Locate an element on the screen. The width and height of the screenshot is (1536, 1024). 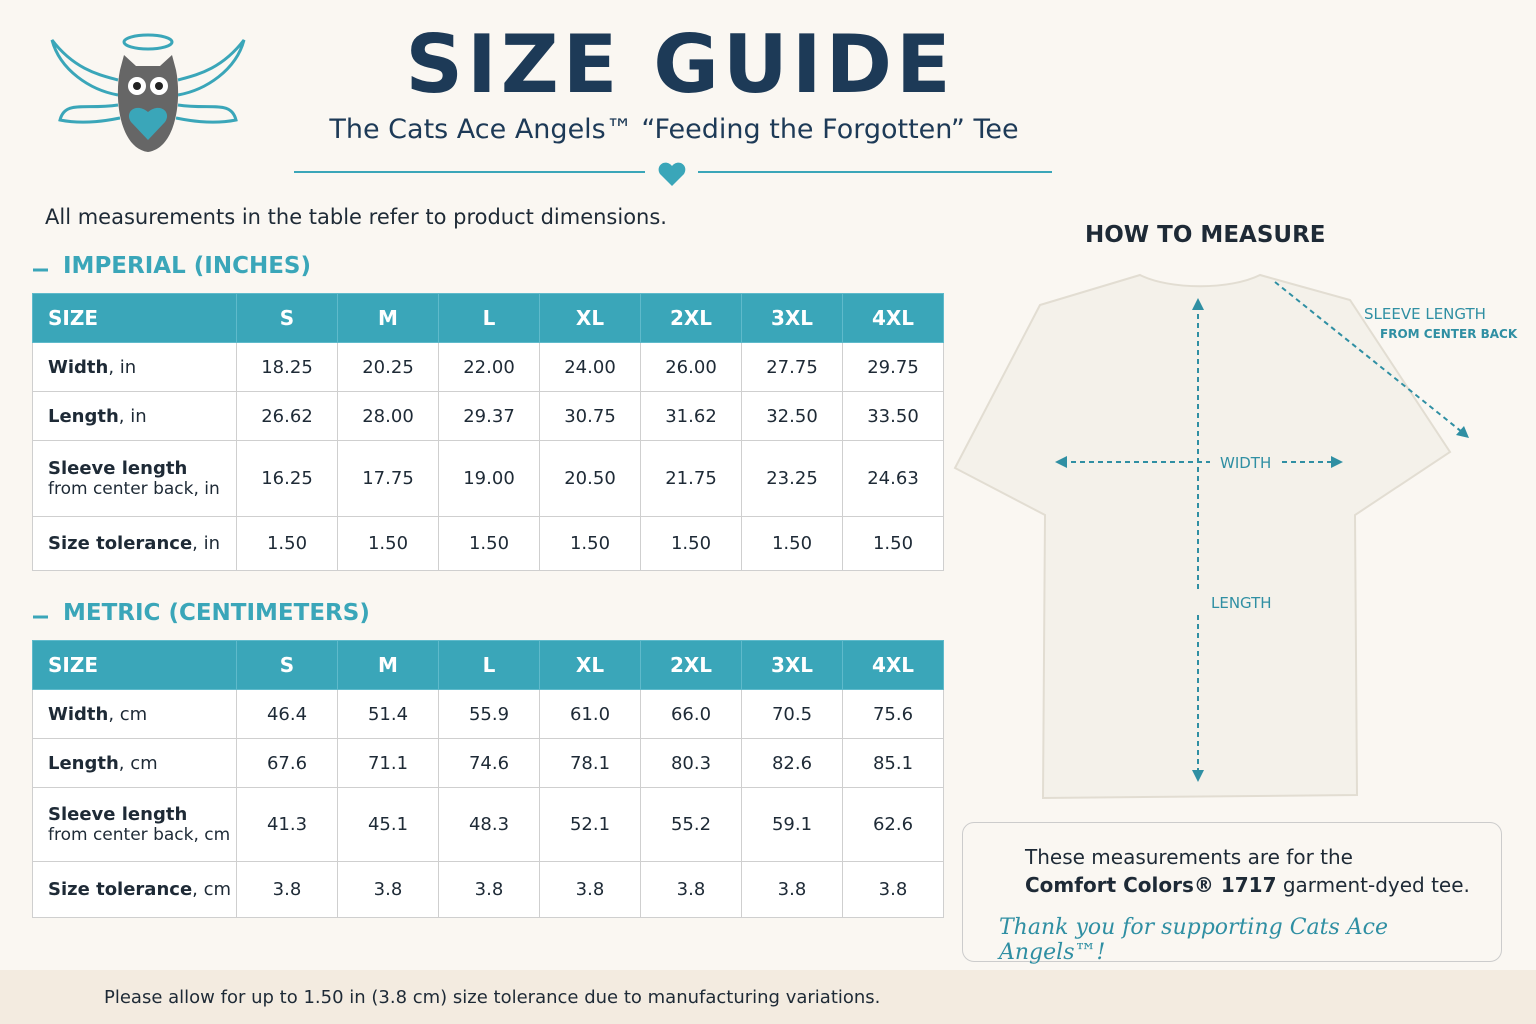
row-label: Sleeve length from center back, cm is located at coordinates (134, 824).